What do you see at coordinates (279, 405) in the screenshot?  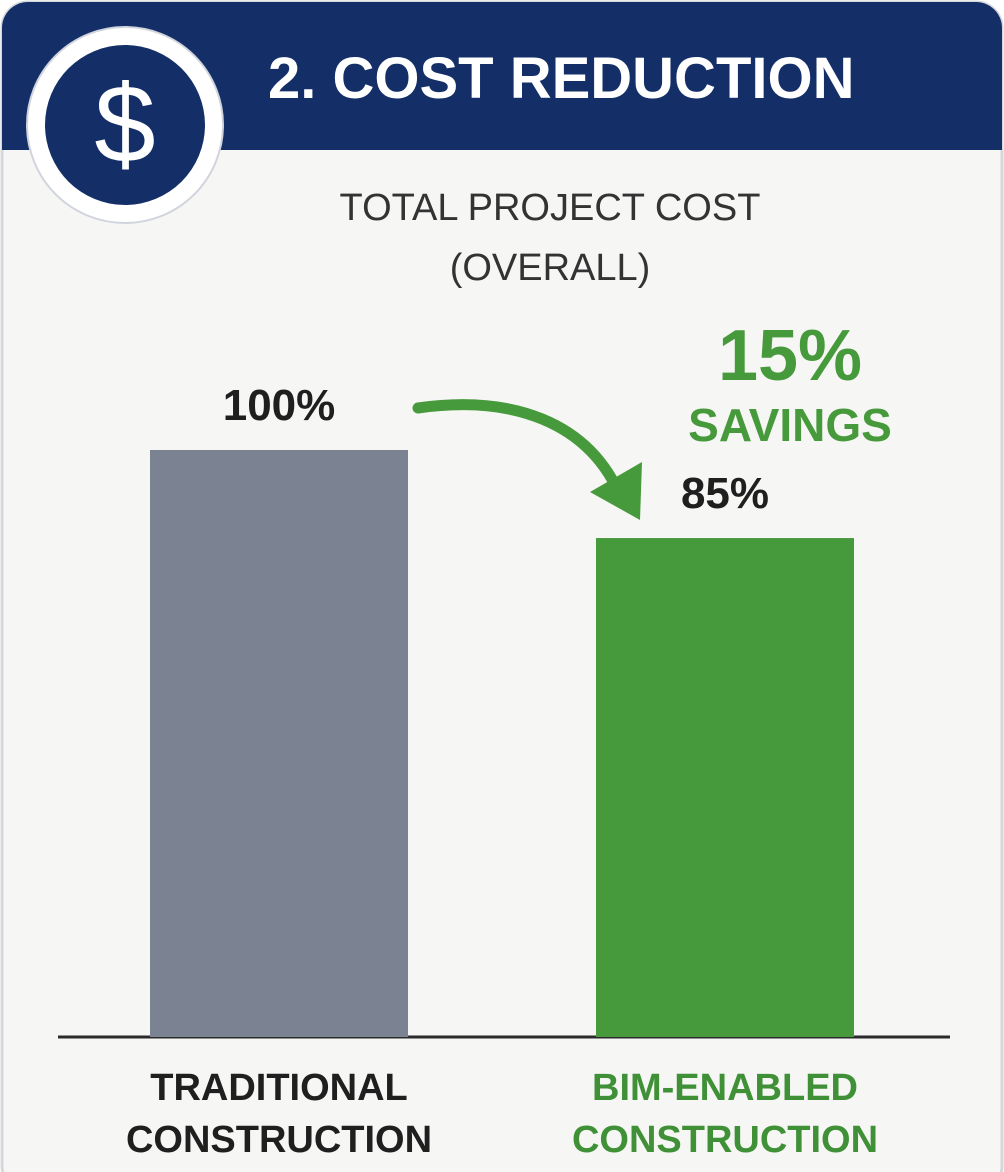 I see `value-label: 100%` at bounding box center [279, 405].